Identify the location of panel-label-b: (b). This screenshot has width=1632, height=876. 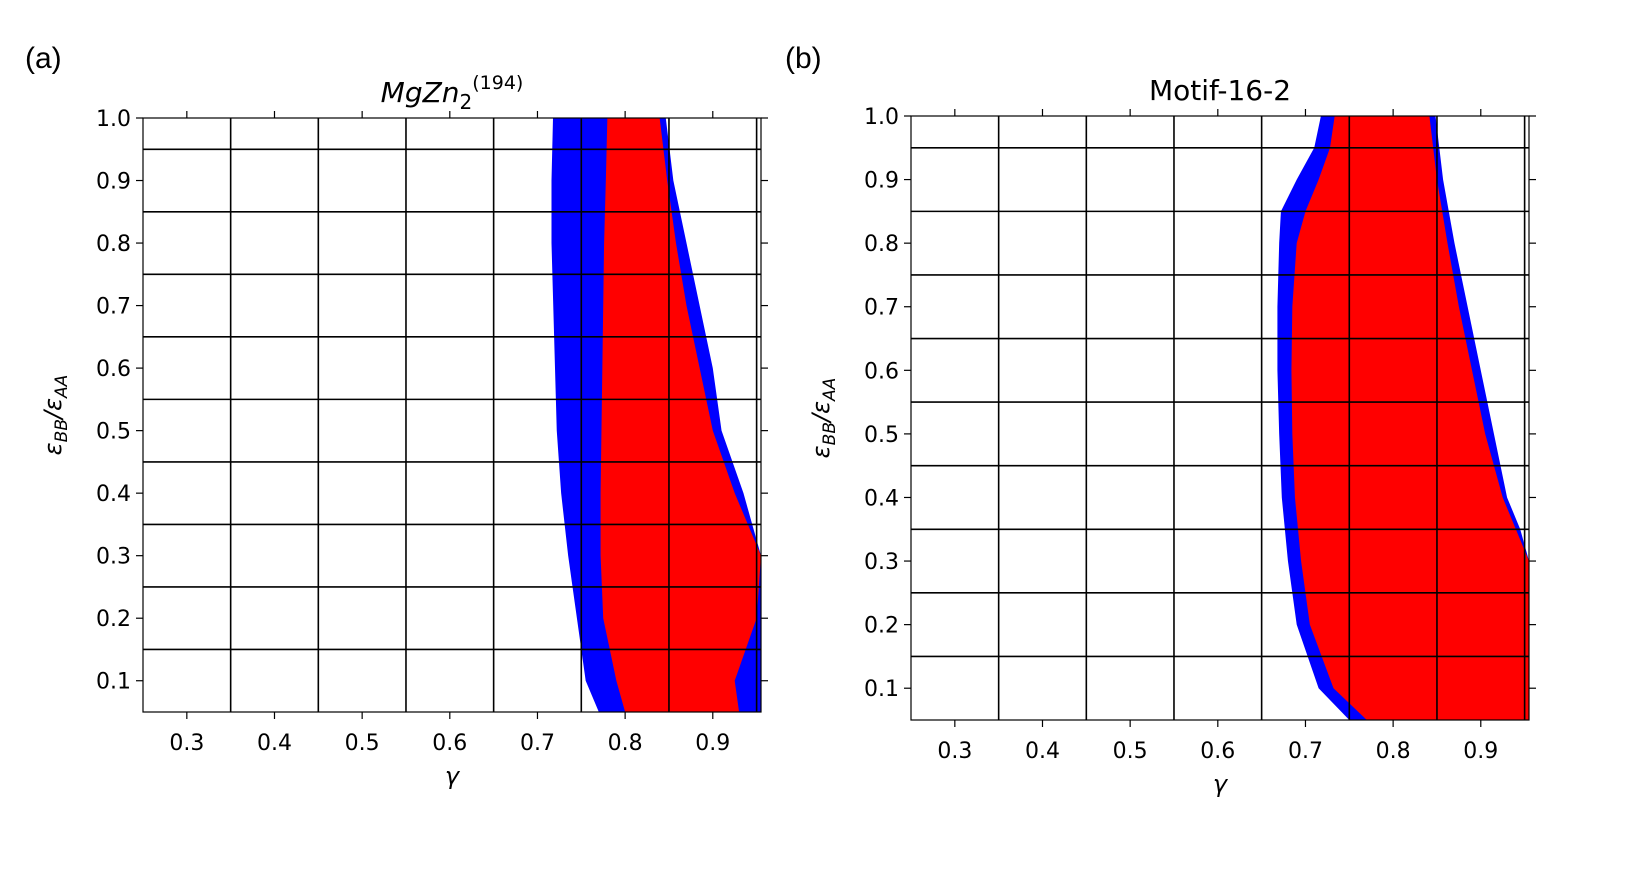
(803, 58).